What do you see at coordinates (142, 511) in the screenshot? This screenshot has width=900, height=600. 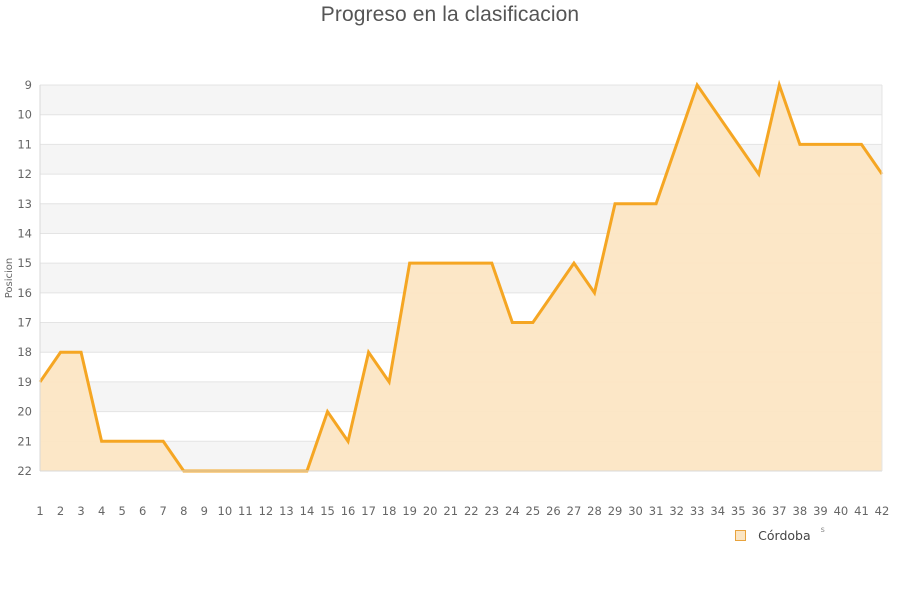 I see `svg-text: 6` at bounding box center [142, 511].